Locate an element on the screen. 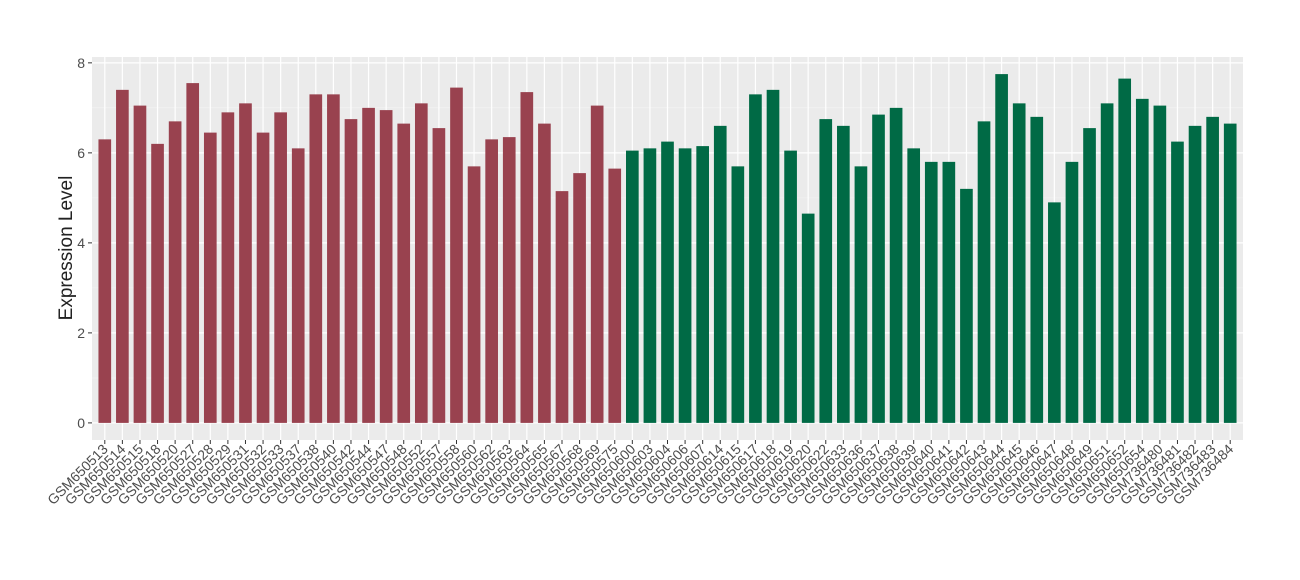 The width and height of the screenshot is (1300, 580). y-tick-label: 8 is located at coordinates (81, 63).